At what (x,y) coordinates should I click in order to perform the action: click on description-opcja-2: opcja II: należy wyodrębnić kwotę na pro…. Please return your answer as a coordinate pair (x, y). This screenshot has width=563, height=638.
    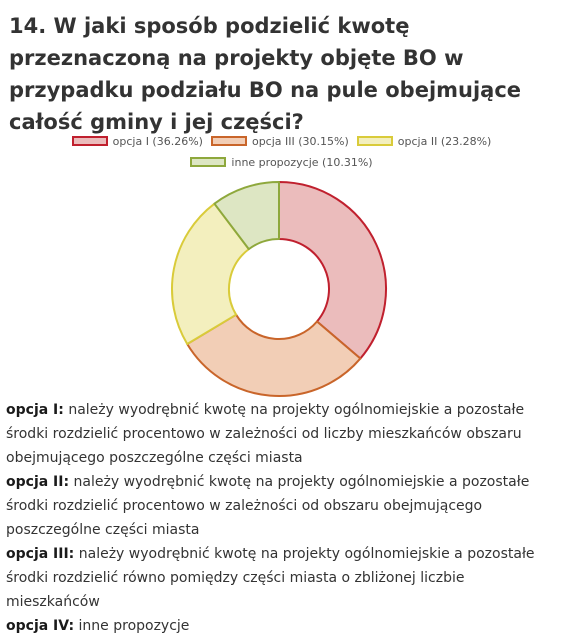
    Looking at the image, I should click on (282, 506).